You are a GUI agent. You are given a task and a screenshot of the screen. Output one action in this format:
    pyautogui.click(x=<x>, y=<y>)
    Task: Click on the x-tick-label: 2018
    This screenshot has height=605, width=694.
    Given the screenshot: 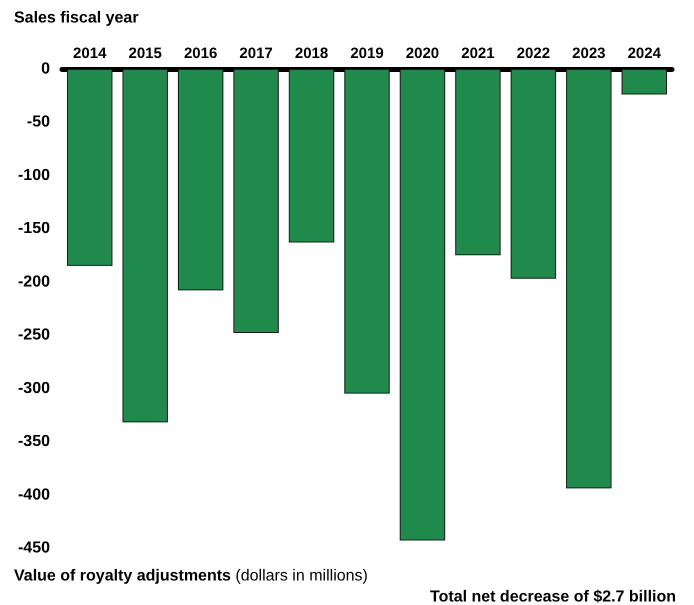 What is the action you would take?
    pyautogui.click(x=311, y=53)
    